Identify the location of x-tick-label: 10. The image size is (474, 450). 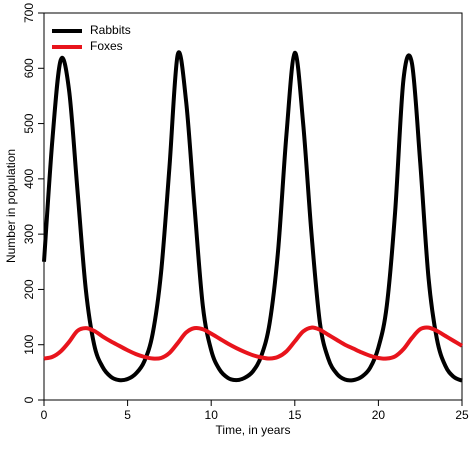
(212, 415).